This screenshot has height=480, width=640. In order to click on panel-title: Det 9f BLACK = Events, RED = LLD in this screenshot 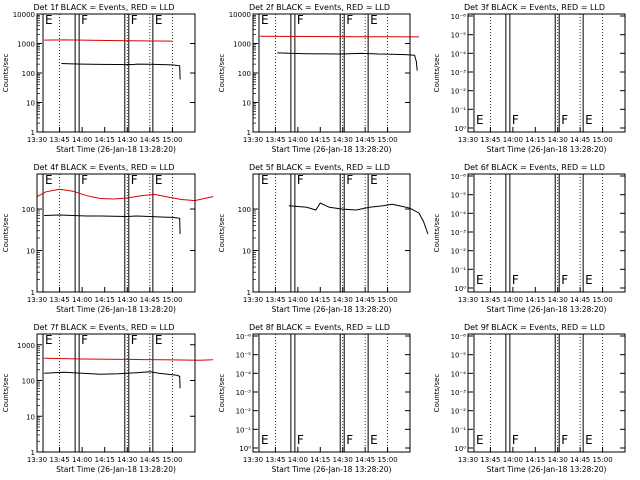, I will do `click(534, 327)`.